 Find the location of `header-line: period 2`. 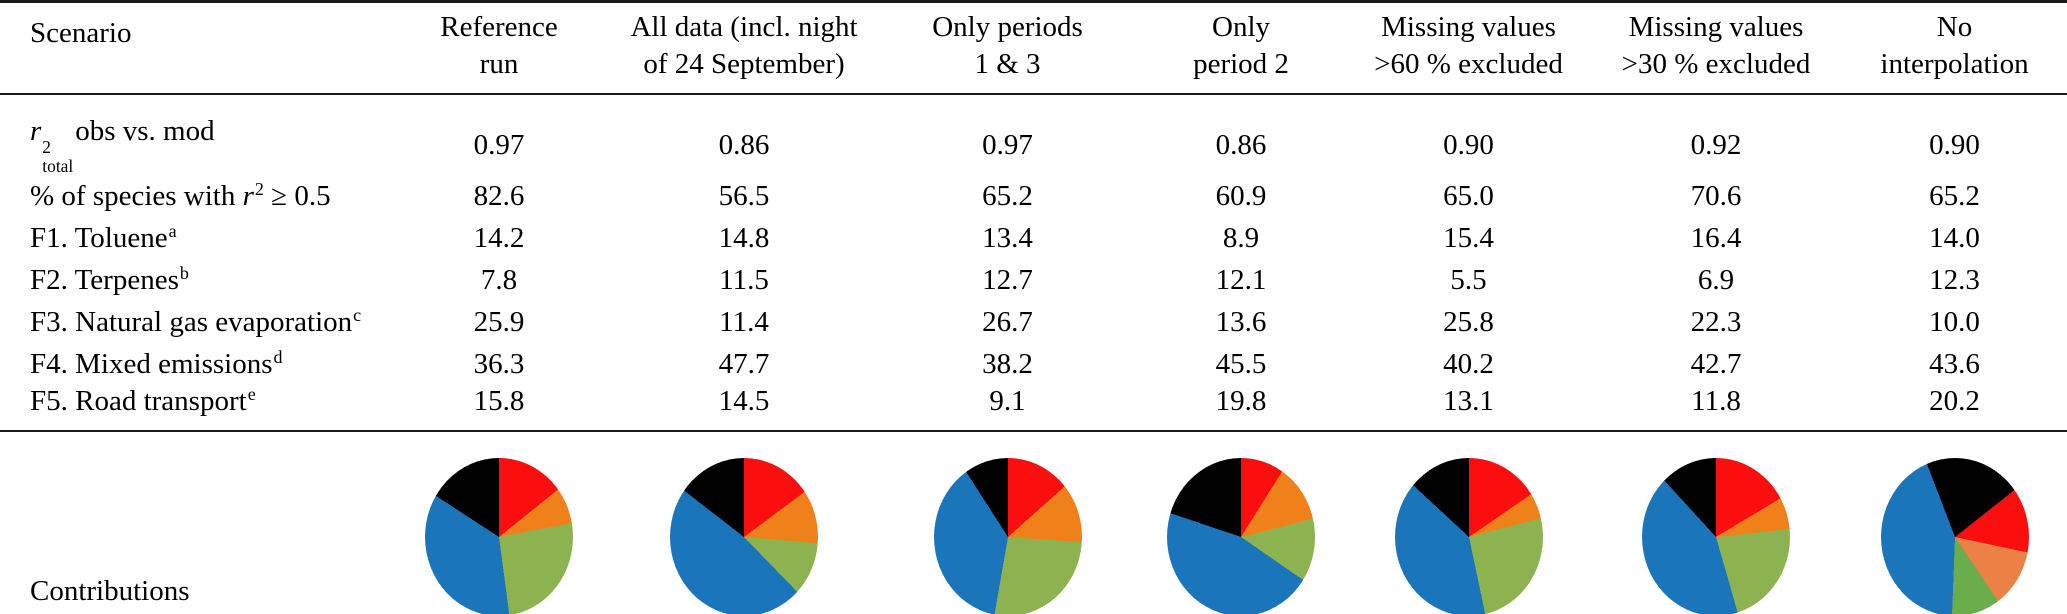

header-line: period 2 is located at coordinates (1241, 64).